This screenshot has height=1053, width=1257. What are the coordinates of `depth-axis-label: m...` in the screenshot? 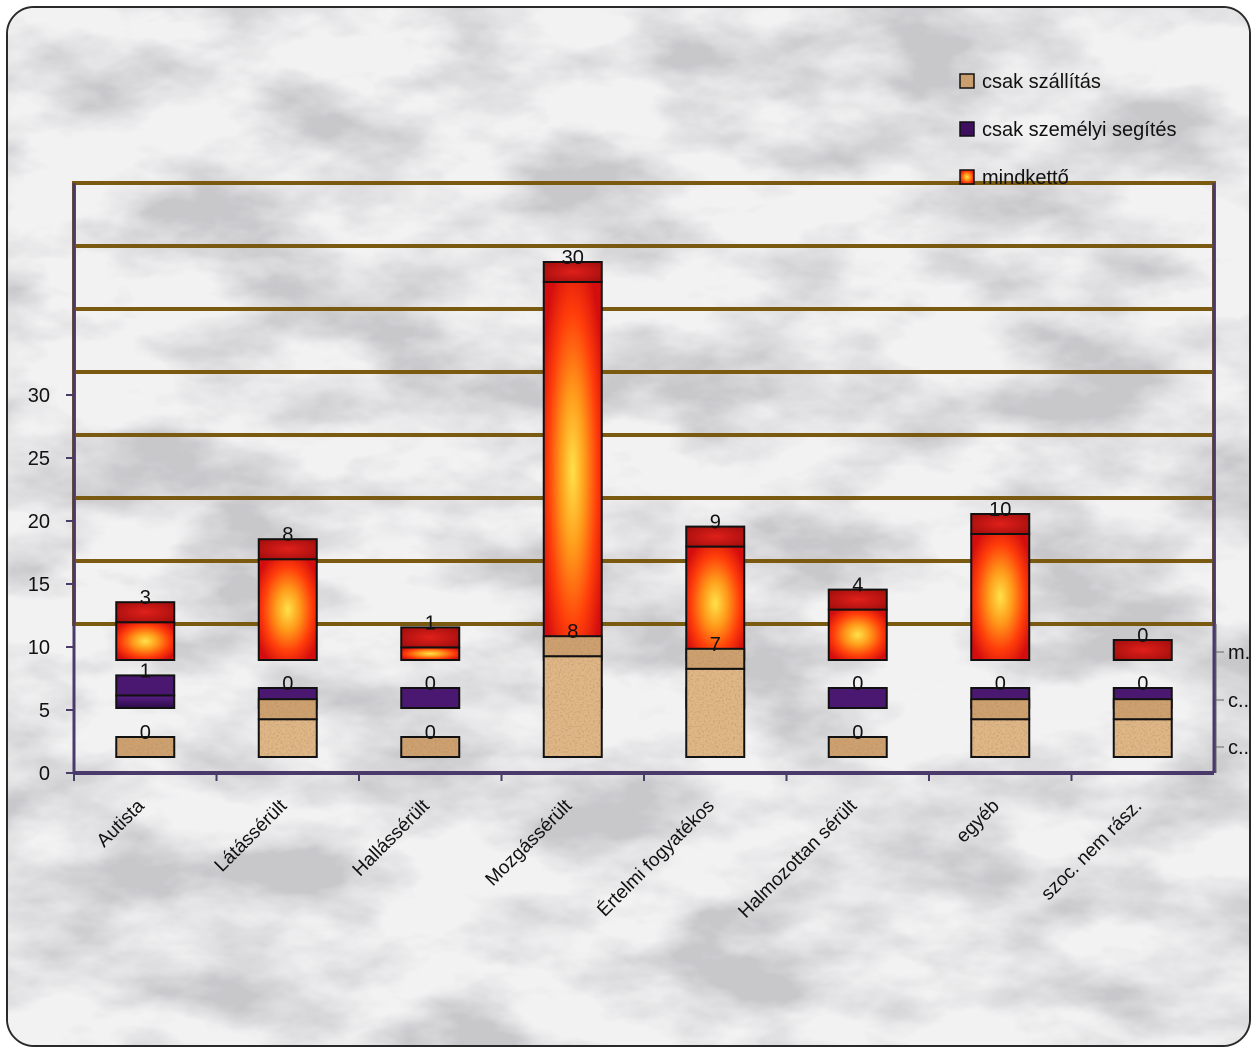 It's located at (1238, 653).